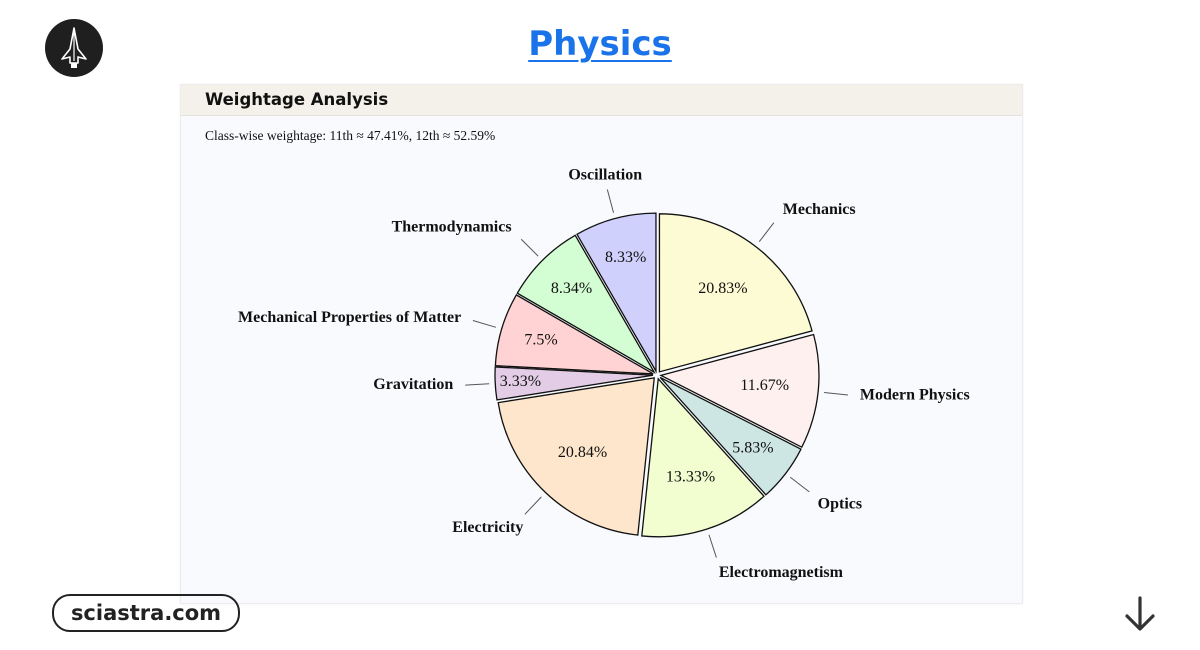  I want to click on slice-label-optics: Optics, so click(840, 503).